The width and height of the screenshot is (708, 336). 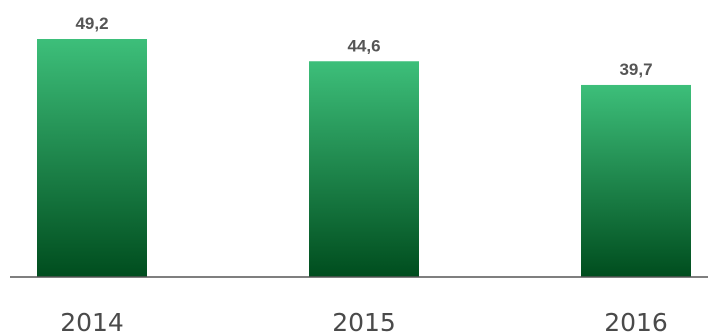 I want to click on value-label-2015: 44,6, so click(x=363, y=45).